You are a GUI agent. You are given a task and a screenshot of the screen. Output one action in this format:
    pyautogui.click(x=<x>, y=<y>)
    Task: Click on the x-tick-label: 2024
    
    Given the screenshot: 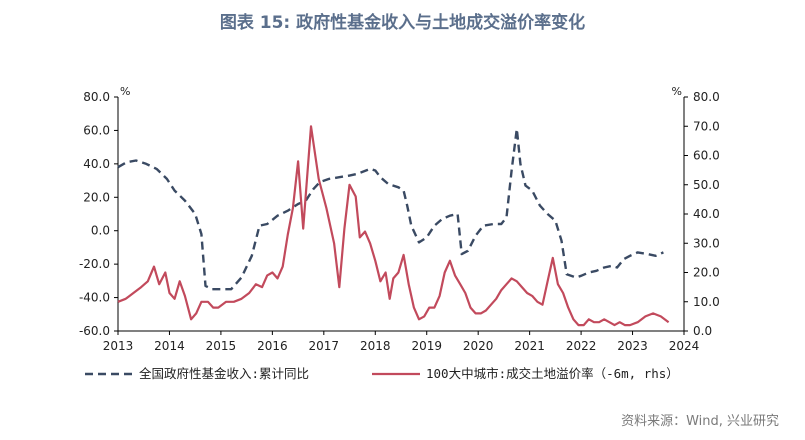 What is the action you would take?
    pyautogui.click(x=684, y=346)
    